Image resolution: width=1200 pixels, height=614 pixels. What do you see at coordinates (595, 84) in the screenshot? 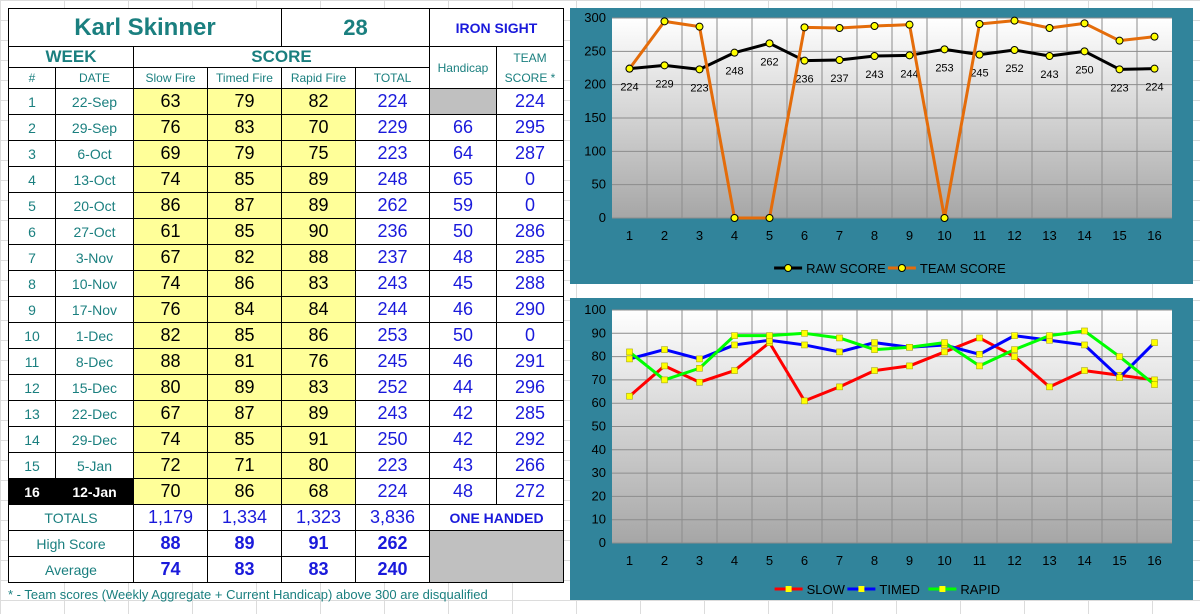
I see `y-tick-label: 200` at bounding box center [595, 84].